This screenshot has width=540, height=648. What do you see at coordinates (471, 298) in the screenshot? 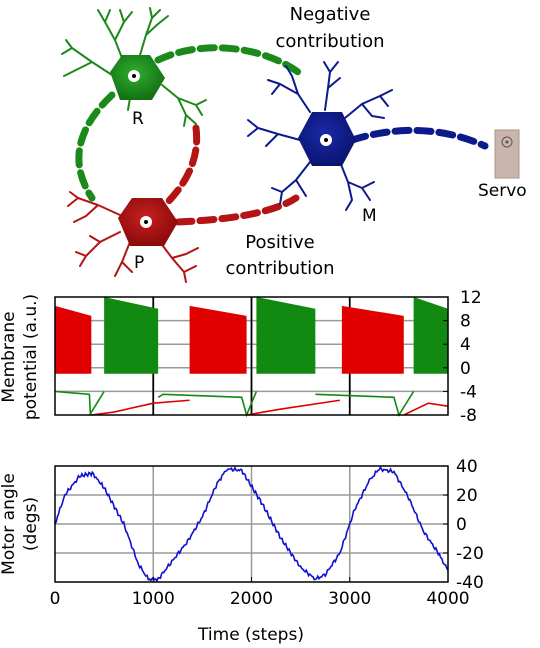
I see `membrane-ytick-label: 12` at bounding box center [471, 298].